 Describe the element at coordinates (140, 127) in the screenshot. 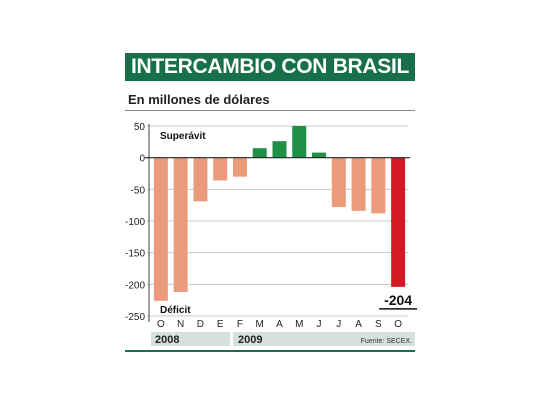

I see `y-tick-label: 50` at that location.